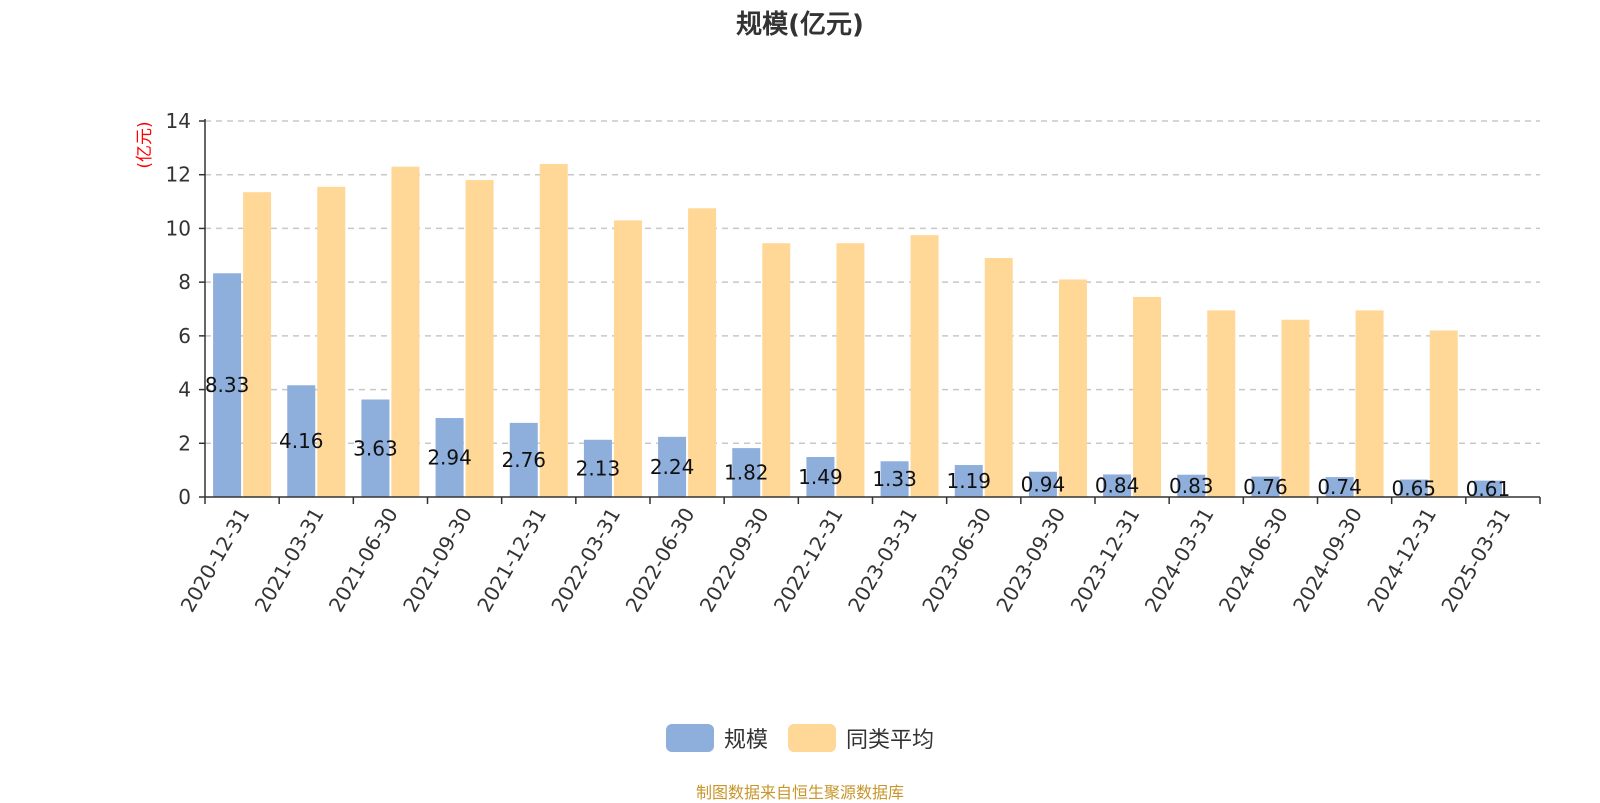 The width and height of the screenshot is (1600, 803). I want to click on data-label-scale: 0.76, so click(1265, 487).